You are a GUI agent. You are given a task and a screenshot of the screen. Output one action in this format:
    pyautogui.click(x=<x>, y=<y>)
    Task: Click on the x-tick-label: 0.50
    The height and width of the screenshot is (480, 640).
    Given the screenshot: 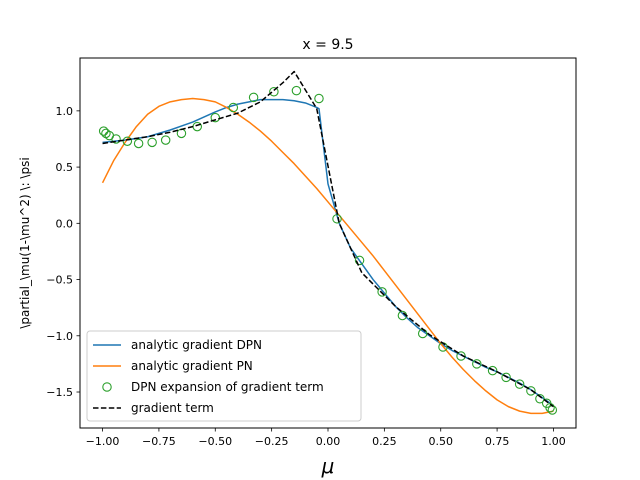 What is the action you would take?
    pyautogui.click(x=440, y=441)
    